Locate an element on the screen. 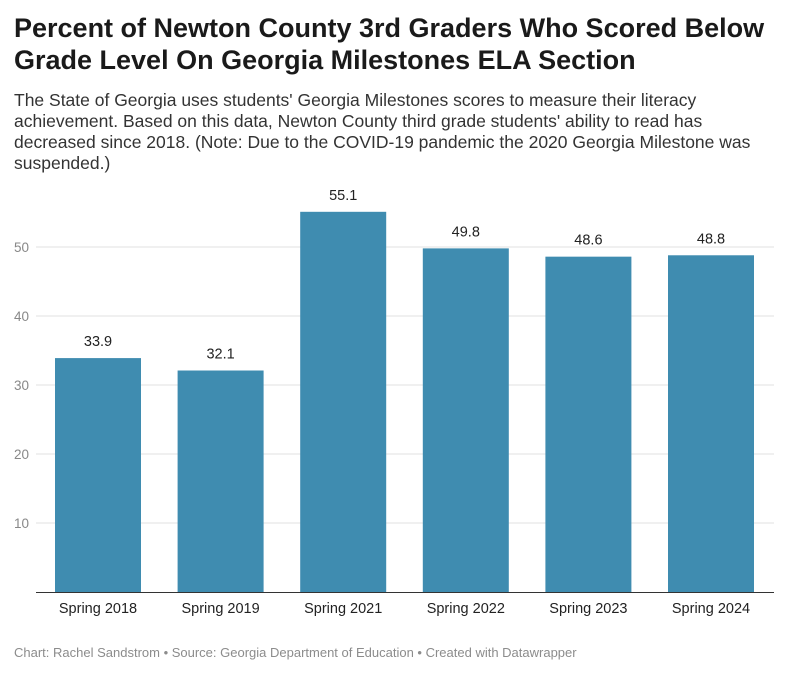  value-label: 33.9 is located at coordinates (98, 342).